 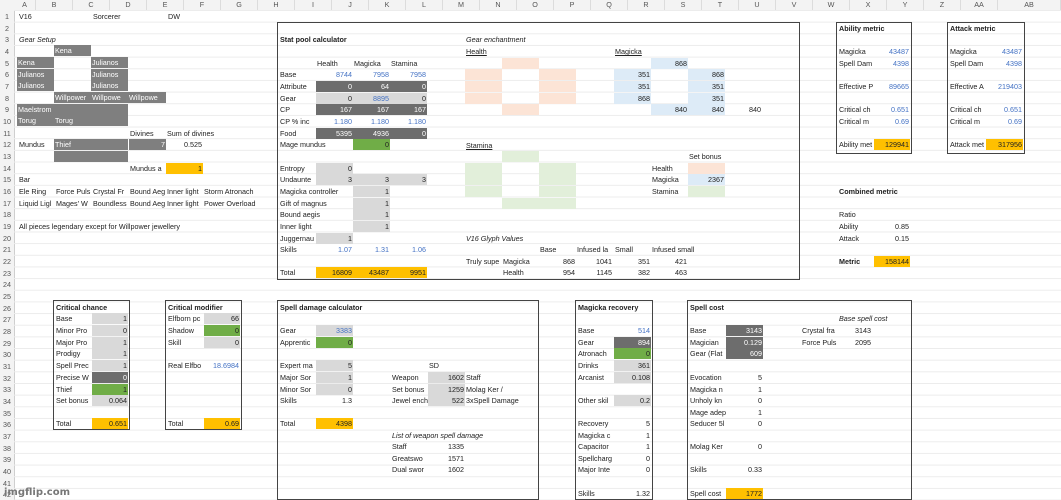 I want to click on row-header: 42, so click(x=7, y=495).